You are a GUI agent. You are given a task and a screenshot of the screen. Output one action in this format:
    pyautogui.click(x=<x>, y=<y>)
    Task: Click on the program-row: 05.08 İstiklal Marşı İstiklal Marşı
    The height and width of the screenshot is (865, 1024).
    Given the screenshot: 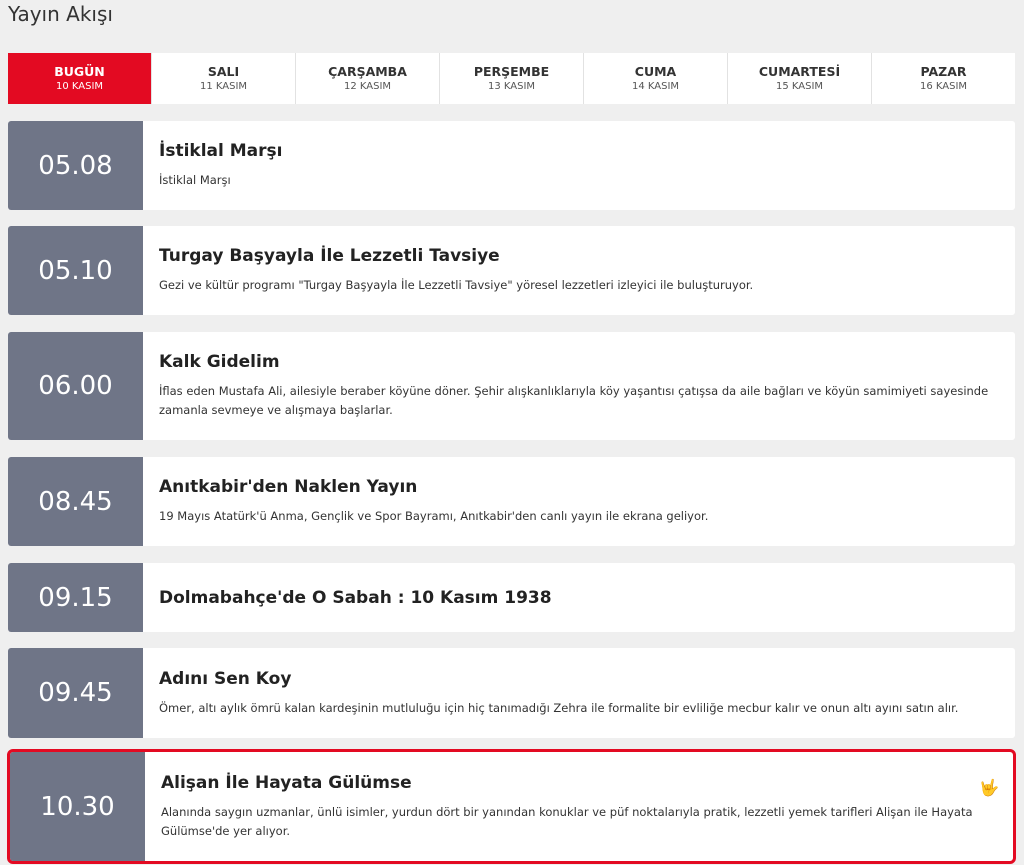 What is the action you would take?
    pyautogui.click(x=511, y=165)
    